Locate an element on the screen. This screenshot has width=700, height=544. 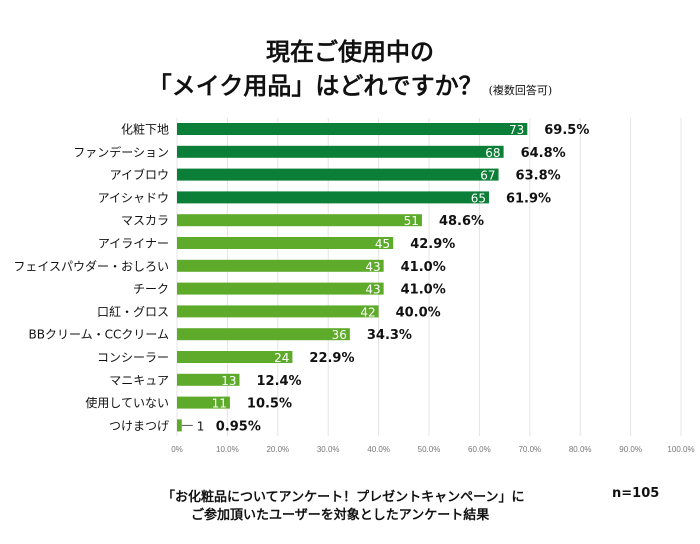
count-label: 11 is located at coordinates (219, 404).